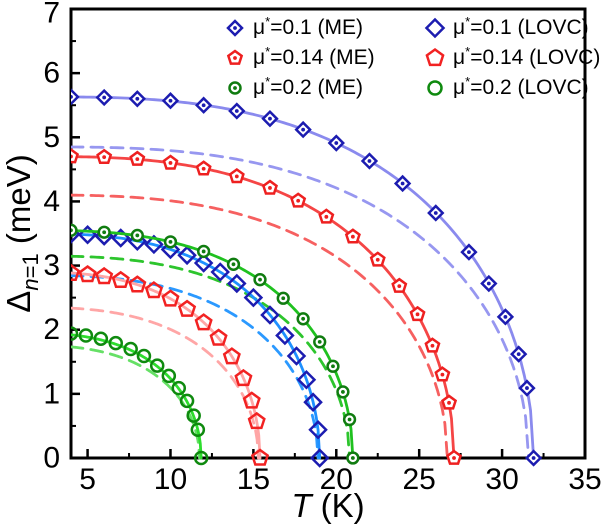 The height and width of the screenshot is (528, 602). I want to click on x-tick-label: 25, so click(419, 479).